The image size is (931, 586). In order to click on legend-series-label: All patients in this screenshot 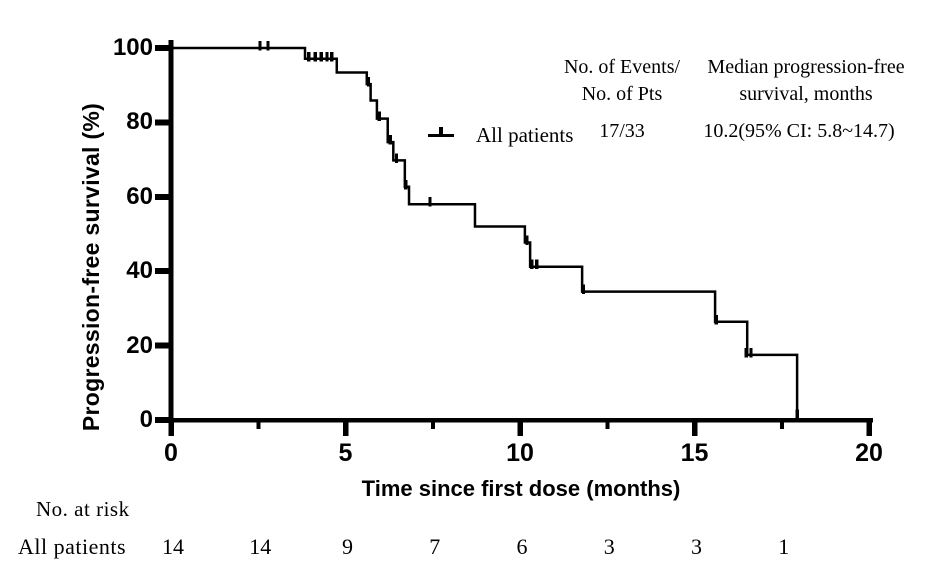, I will do `click(525, 135)`.